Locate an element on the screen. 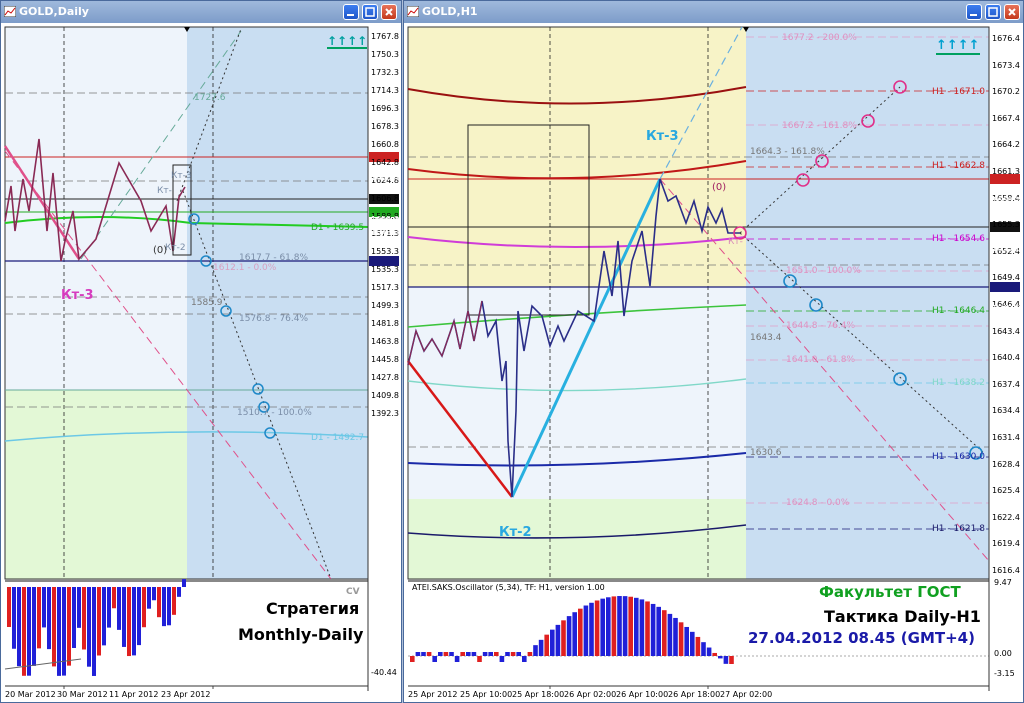  price-tick-label: 1714.3 is located at coordinates (385, 90).